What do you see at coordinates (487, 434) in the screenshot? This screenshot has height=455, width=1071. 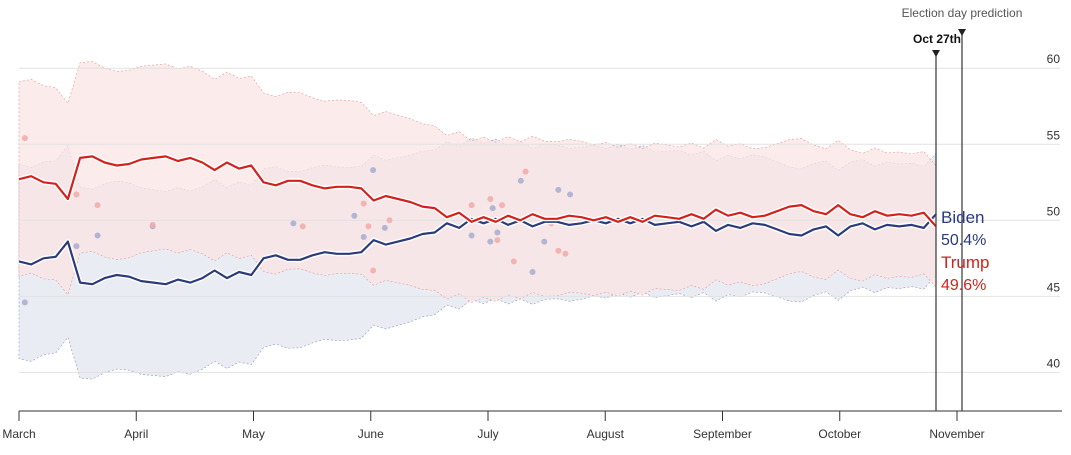 I see `x-tick-label: July` at bounding box center [487, 434].